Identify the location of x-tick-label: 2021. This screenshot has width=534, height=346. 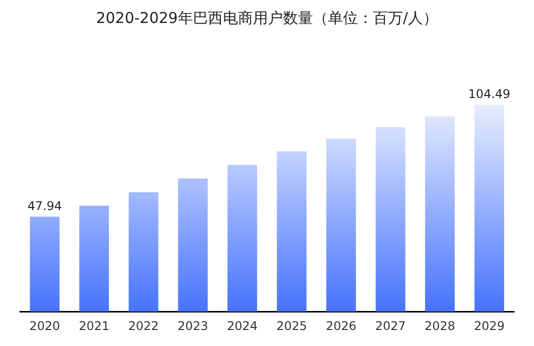
(94, 325).